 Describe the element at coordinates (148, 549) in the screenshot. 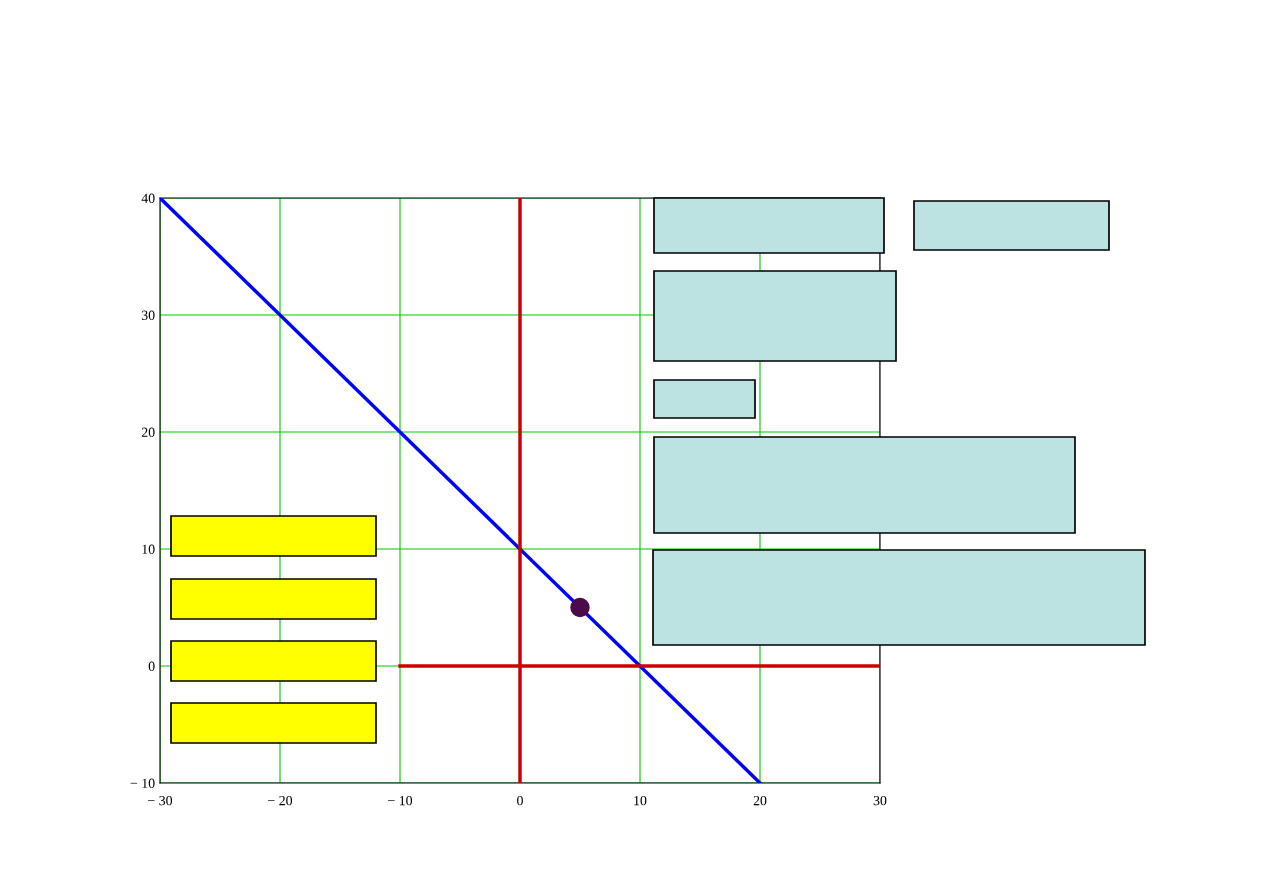

I see `y-tick-label: 10` at that location.